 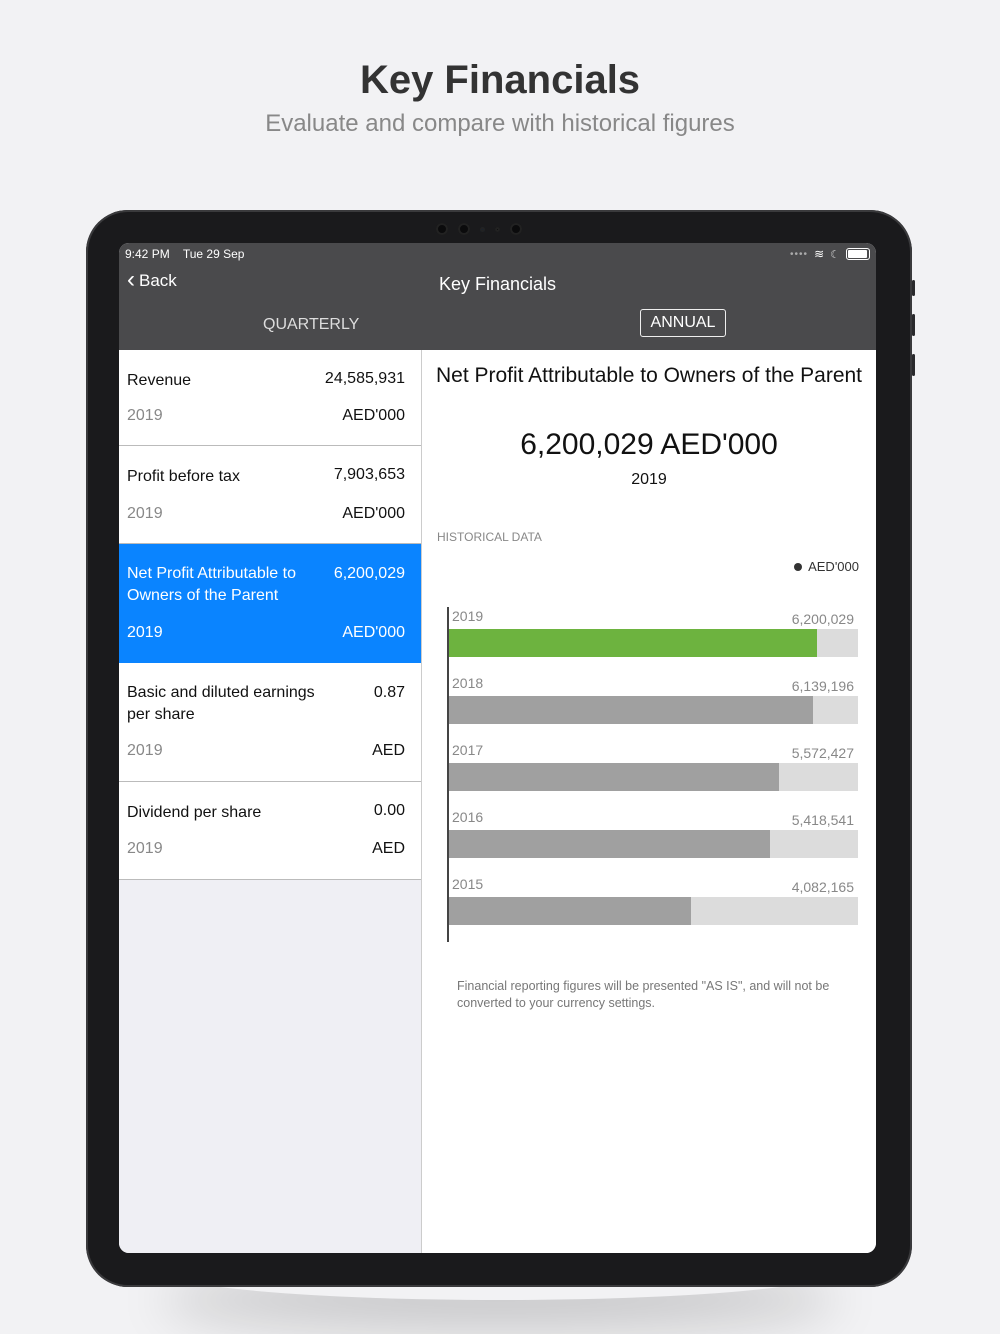 I want to click on bar-2016, so click(x=610, y=844).